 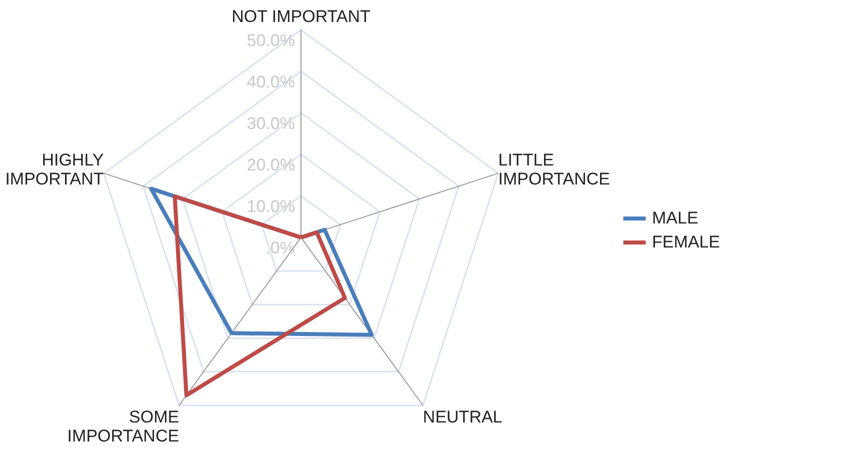 What do you see at coordinates (301, 16) in the screenshot?
I see `spoke-label: NOT IMPORTANT` at bounding box center [301, 16].